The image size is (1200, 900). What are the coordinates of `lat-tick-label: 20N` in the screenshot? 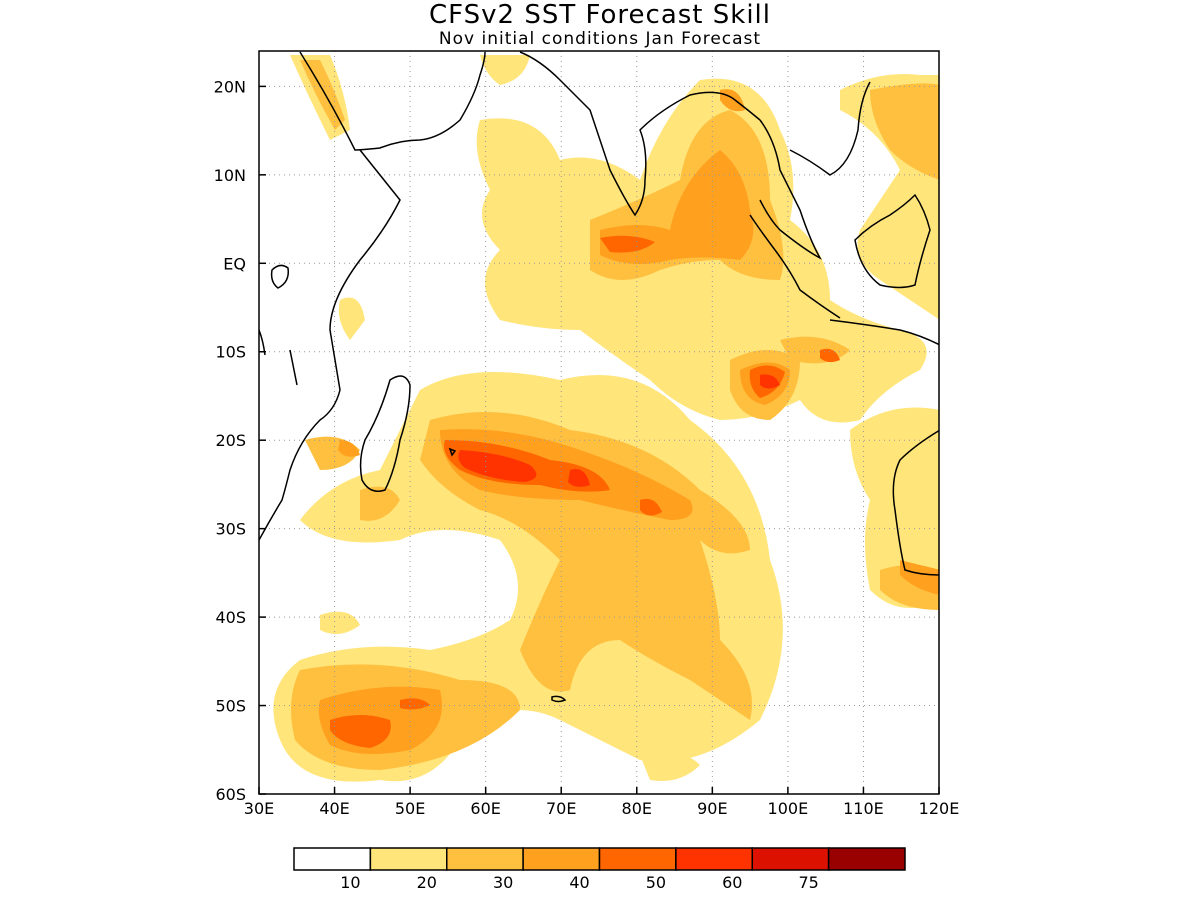 It's located at (230, 86).